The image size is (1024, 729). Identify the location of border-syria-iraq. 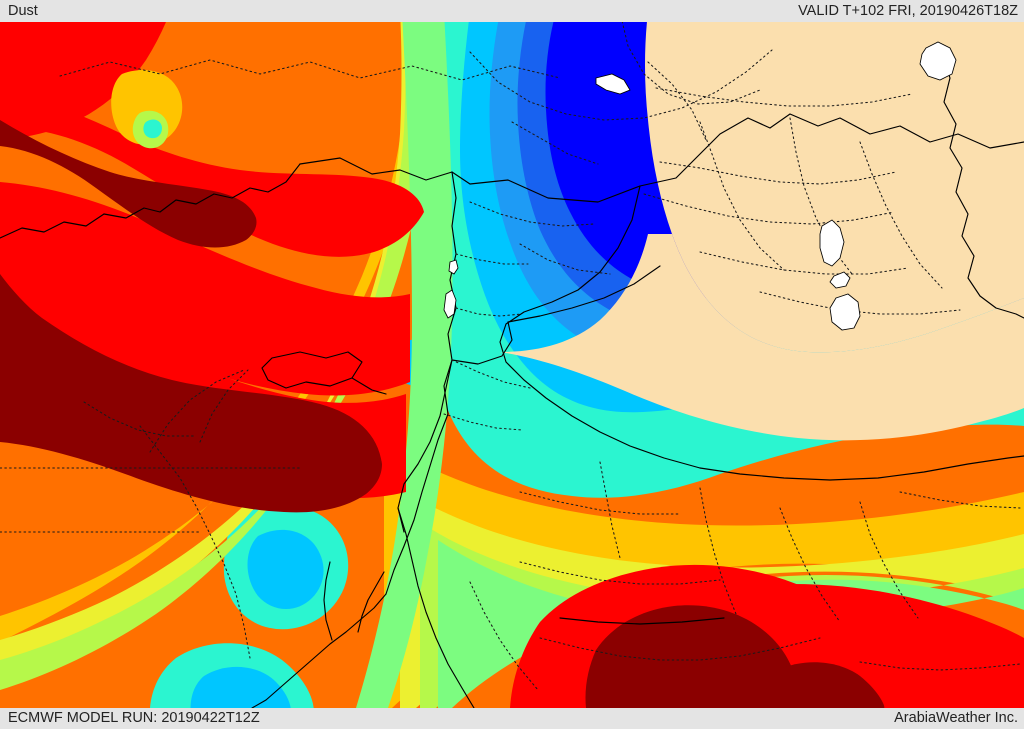
(600, 327).